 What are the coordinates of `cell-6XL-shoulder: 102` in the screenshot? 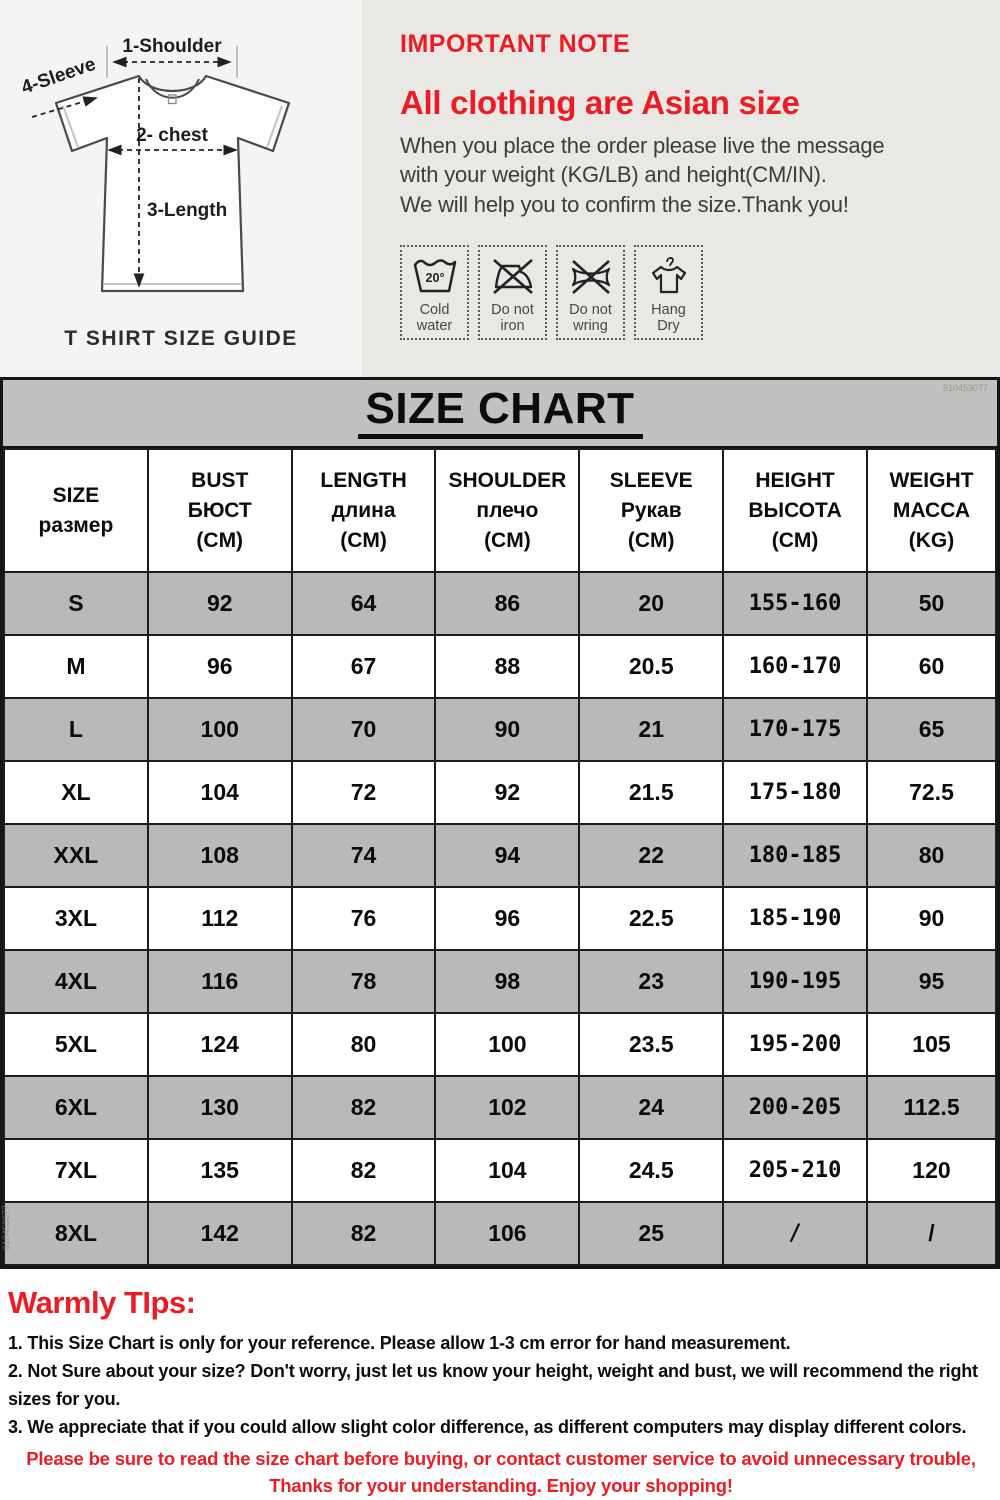 It's located at (507, 1107).